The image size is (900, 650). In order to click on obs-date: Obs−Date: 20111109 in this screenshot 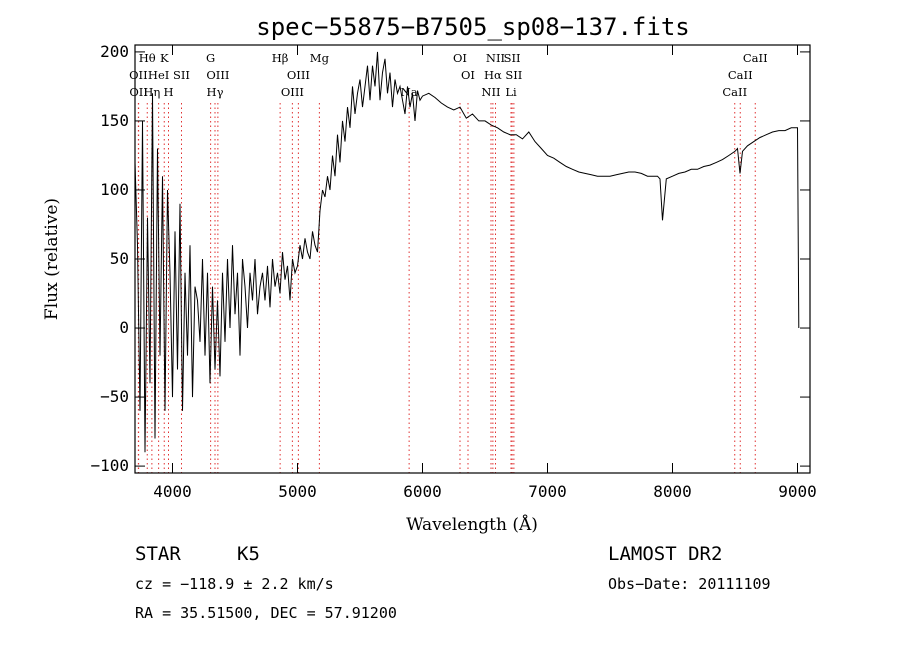, I will do `click(689, 584)`.